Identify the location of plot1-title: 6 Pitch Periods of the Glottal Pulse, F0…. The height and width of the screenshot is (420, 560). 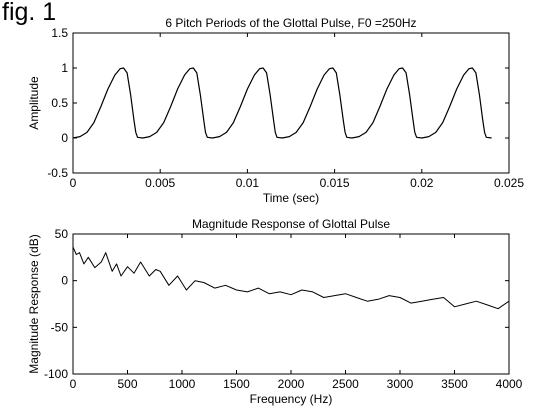
(290, 23).